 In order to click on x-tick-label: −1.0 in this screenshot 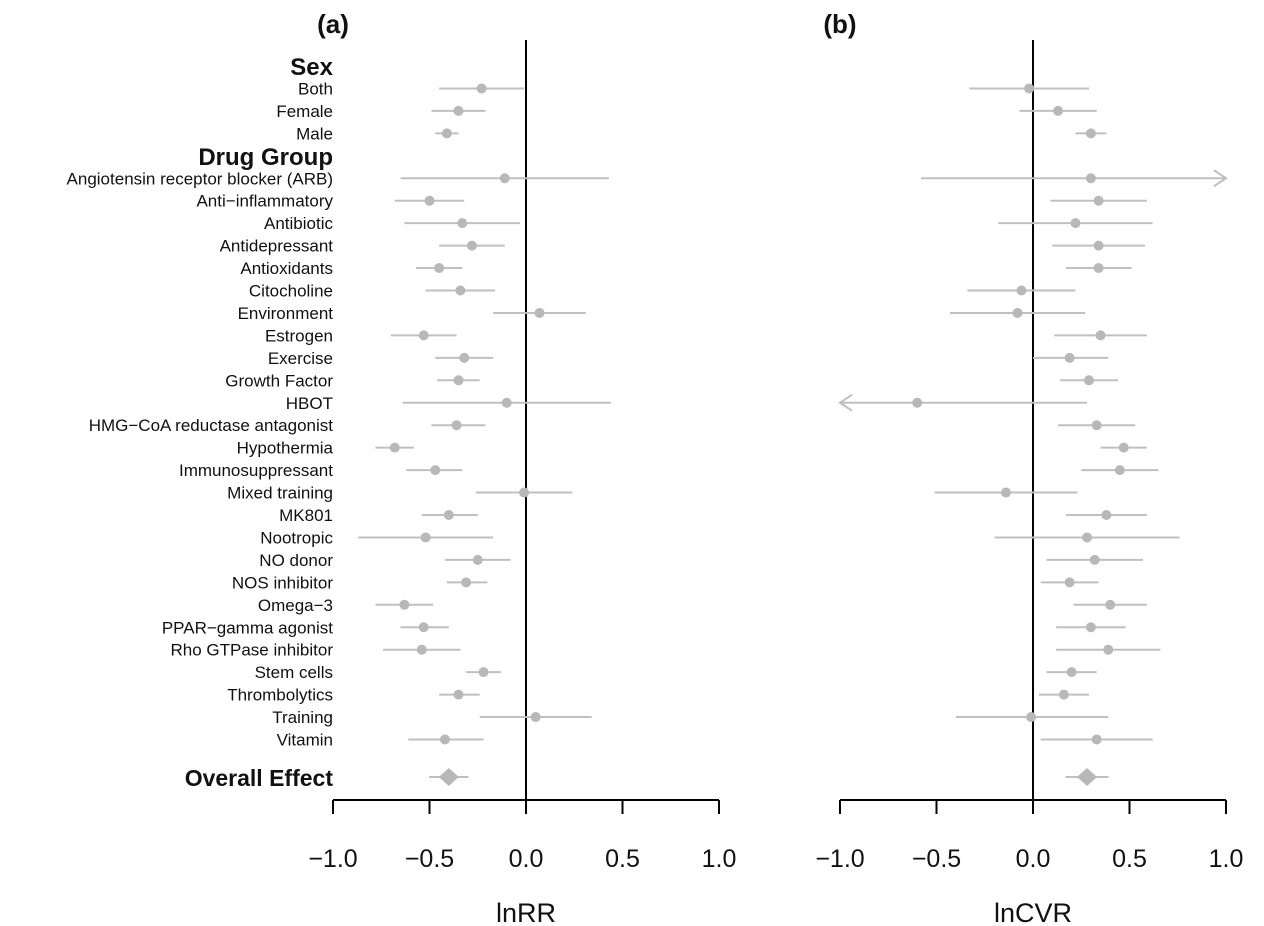, I will do `click(839, 859)`.